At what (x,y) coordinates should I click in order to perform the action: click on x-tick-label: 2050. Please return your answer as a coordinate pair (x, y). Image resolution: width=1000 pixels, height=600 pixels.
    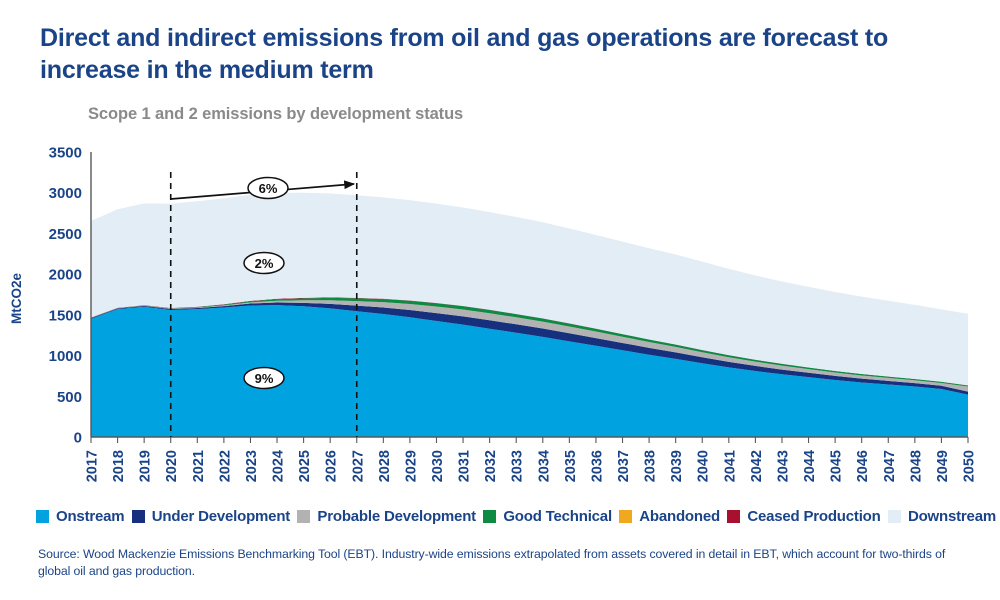
    Looking at the image, I should click on (970, 466).